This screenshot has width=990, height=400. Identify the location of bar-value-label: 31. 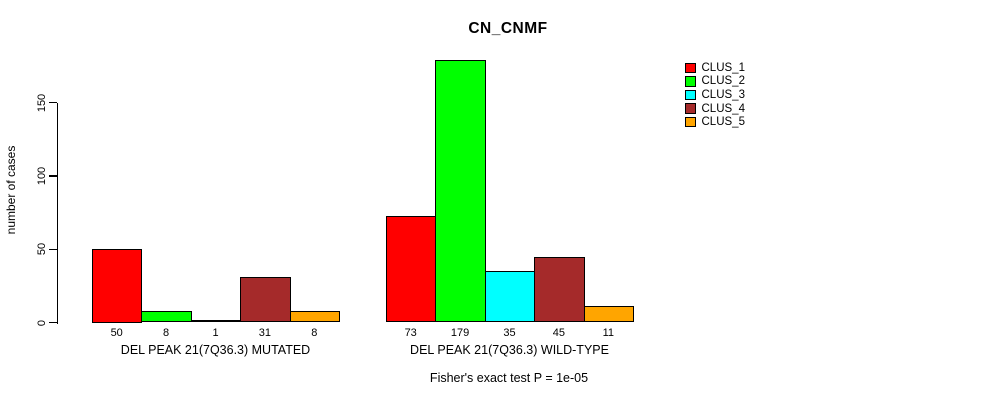
(265, 333).